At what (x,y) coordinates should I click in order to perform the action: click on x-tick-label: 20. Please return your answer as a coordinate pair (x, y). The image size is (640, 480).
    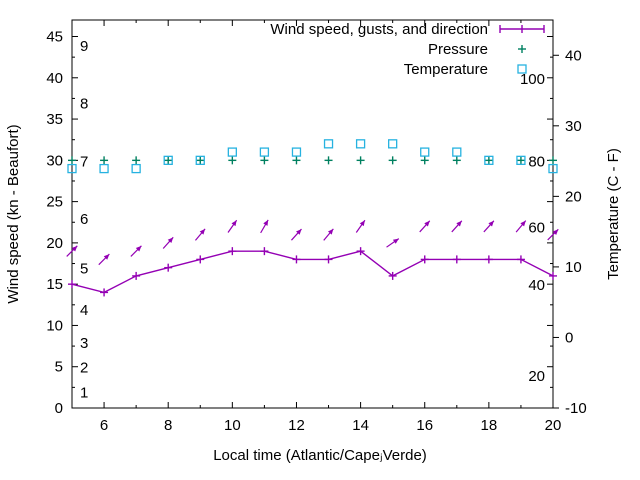
    Looking at the image, I should click on (553, 425).